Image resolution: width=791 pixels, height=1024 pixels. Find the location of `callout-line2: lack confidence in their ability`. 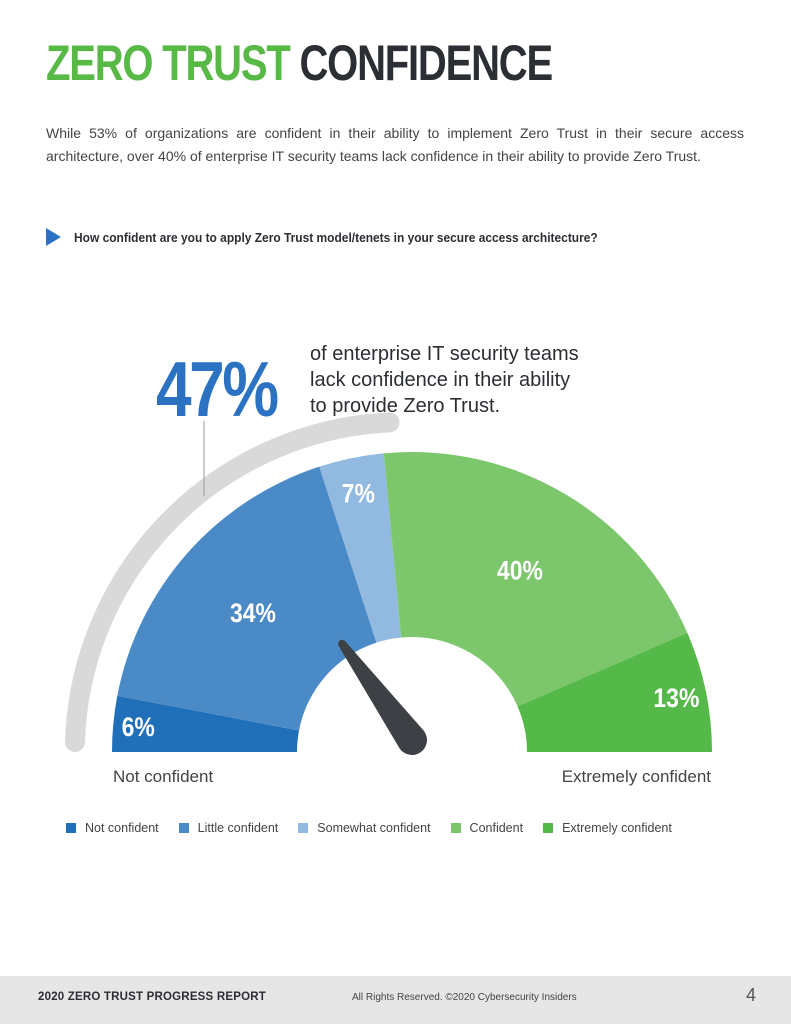

callout-line2: lack confidence in their ability is located at coordinates (440, 380).